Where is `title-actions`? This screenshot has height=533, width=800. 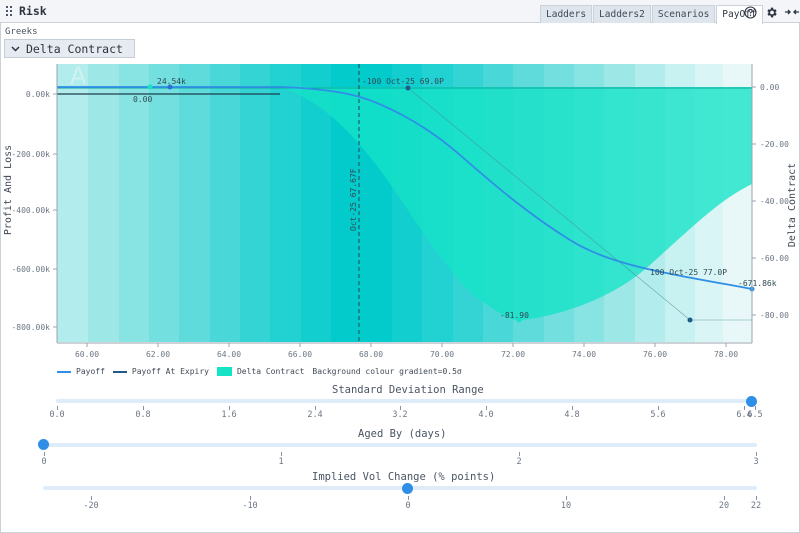
title-actions is located at coordinates (771, 12).